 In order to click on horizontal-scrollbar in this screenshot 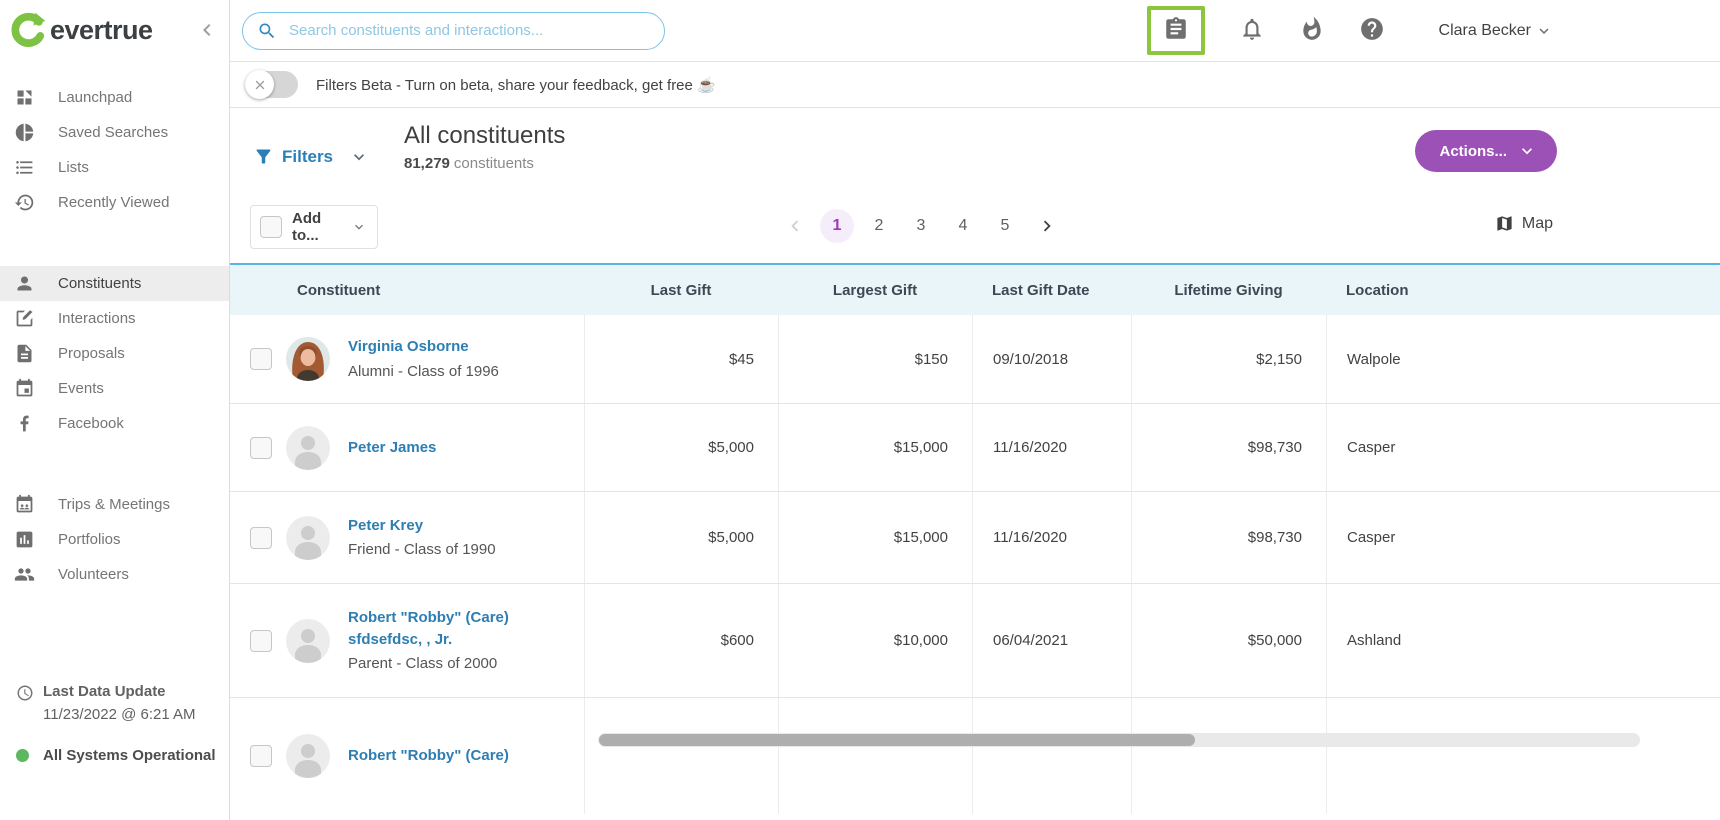, I will do `click(1119, 740)`.